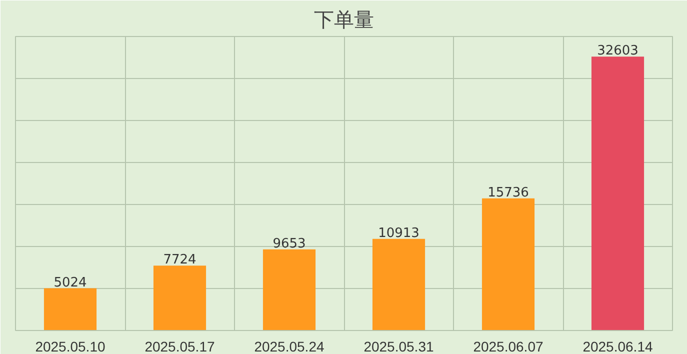 Image resolution: width=687 pixels, height=354 pixels. What do you see at coordinates (617, 51) in the screenshot?
I see `data-label: 32603` at bounding box center [617, 51].